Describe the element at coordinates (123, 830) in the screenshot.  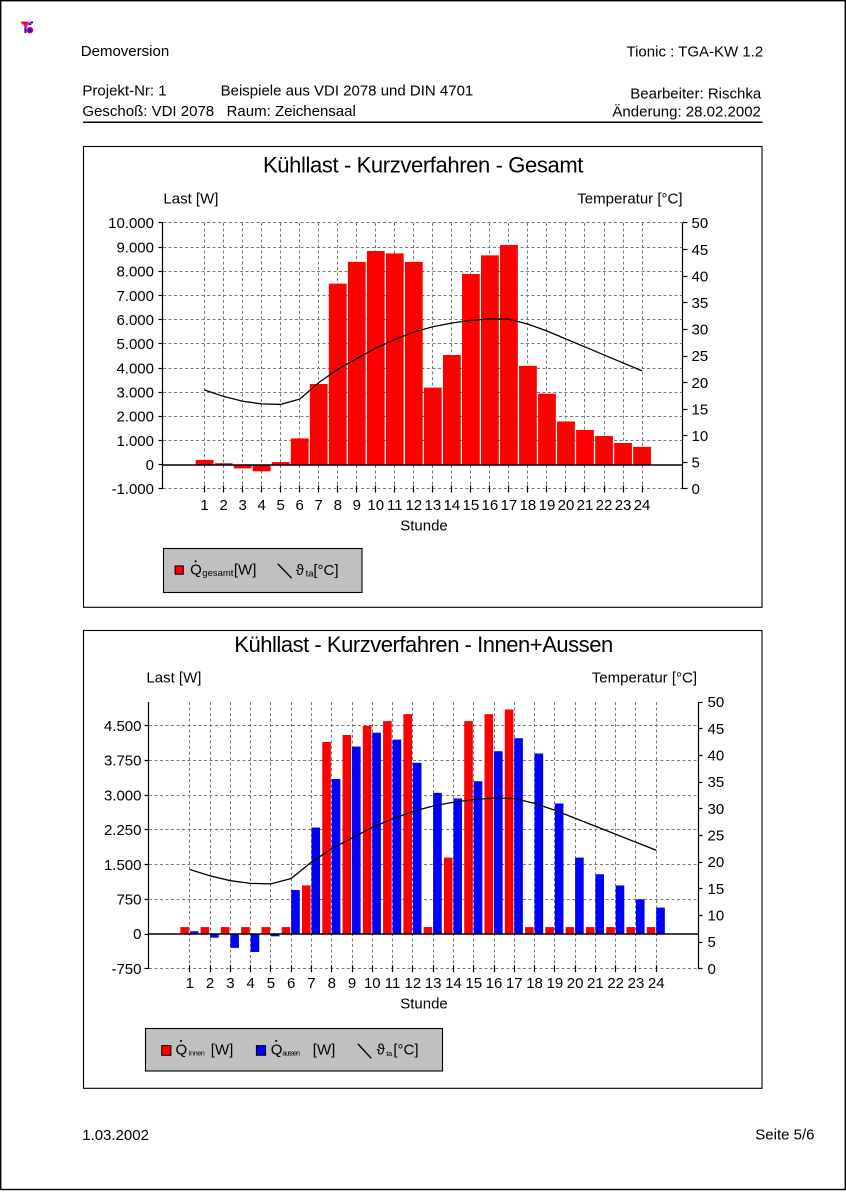
I see `svg-text: 2.250` at that location.